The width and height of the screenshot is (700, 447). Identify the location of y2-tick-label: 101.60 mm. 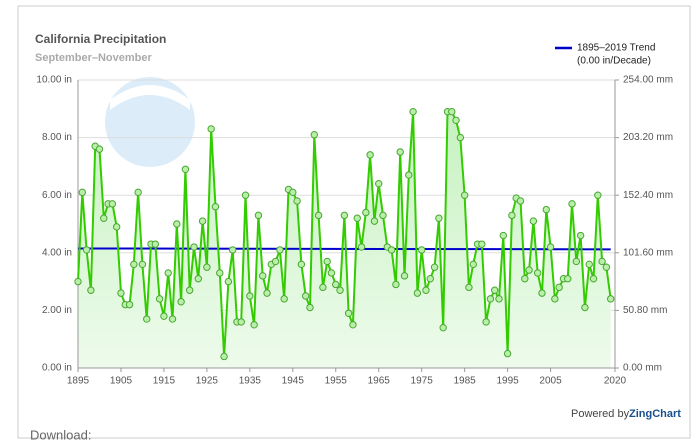
(648, 252).